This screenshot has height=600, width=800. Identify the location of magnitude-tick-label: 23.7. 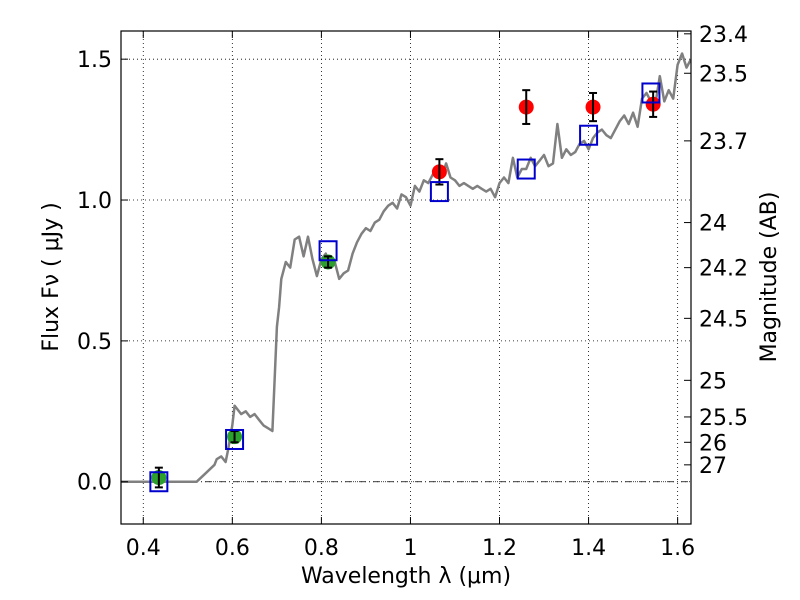
(723, 142).